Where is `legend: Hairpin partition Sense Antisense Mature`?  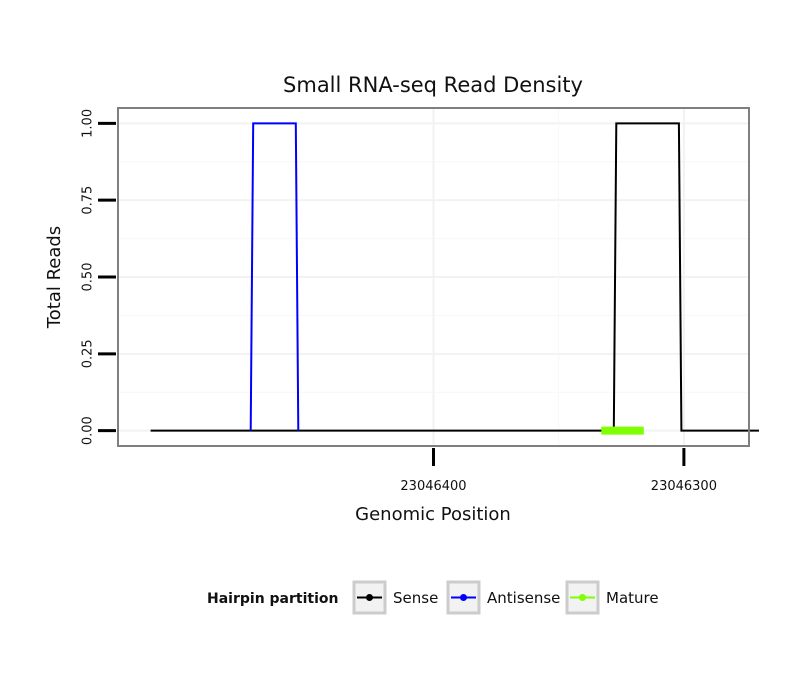
legend: Hairpin partition Sense Antisense Mature is located at coordinates (433, 597).